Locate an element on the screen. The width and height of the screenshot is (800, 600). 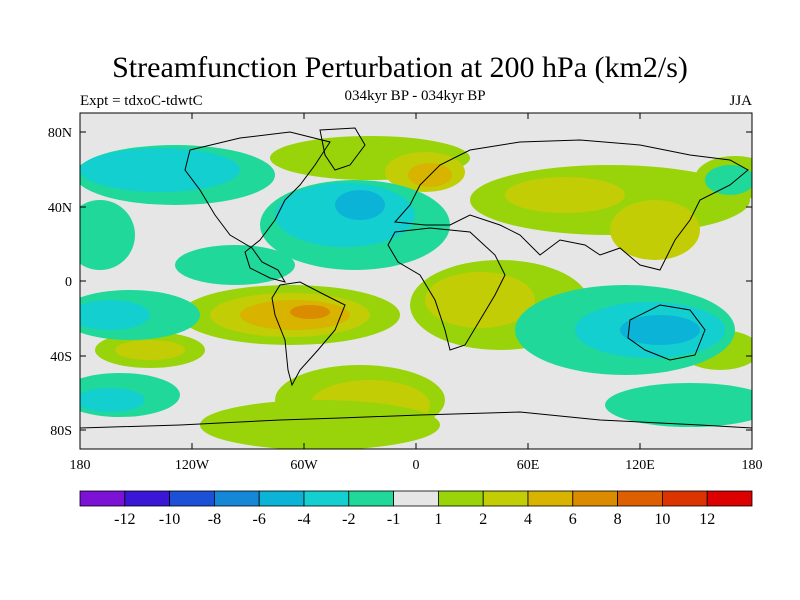
lon-label-60w: 60W is located at coordinates (304, 465).